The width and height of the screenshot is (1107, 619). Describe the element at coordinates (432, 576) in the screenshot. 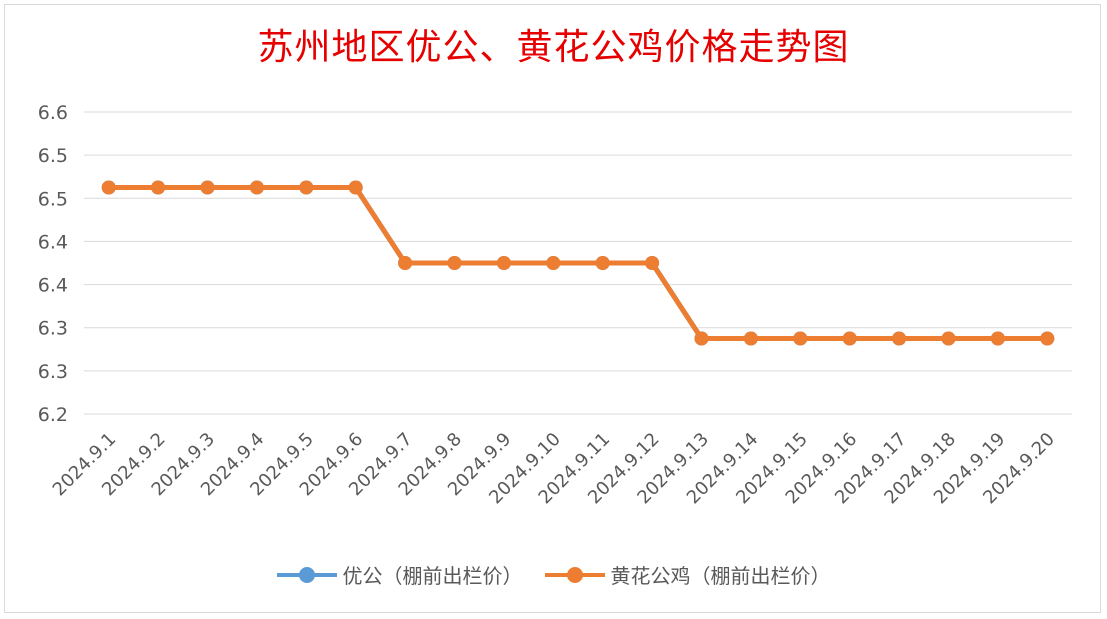

I see `legend-label-series-1: 优公（棚前出栏价）` at that location.